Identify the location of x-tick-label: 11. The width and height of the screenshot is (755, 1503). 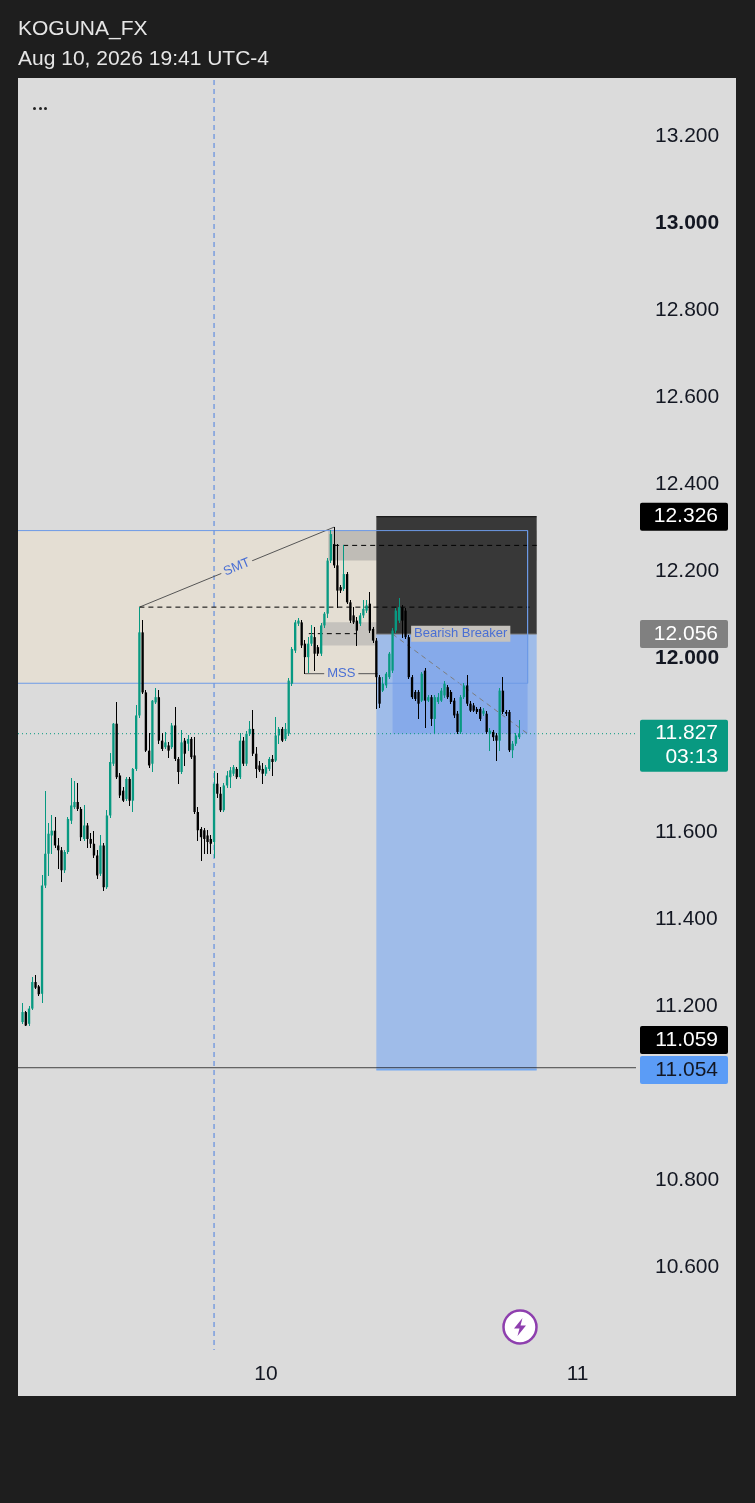
(577, 1373).